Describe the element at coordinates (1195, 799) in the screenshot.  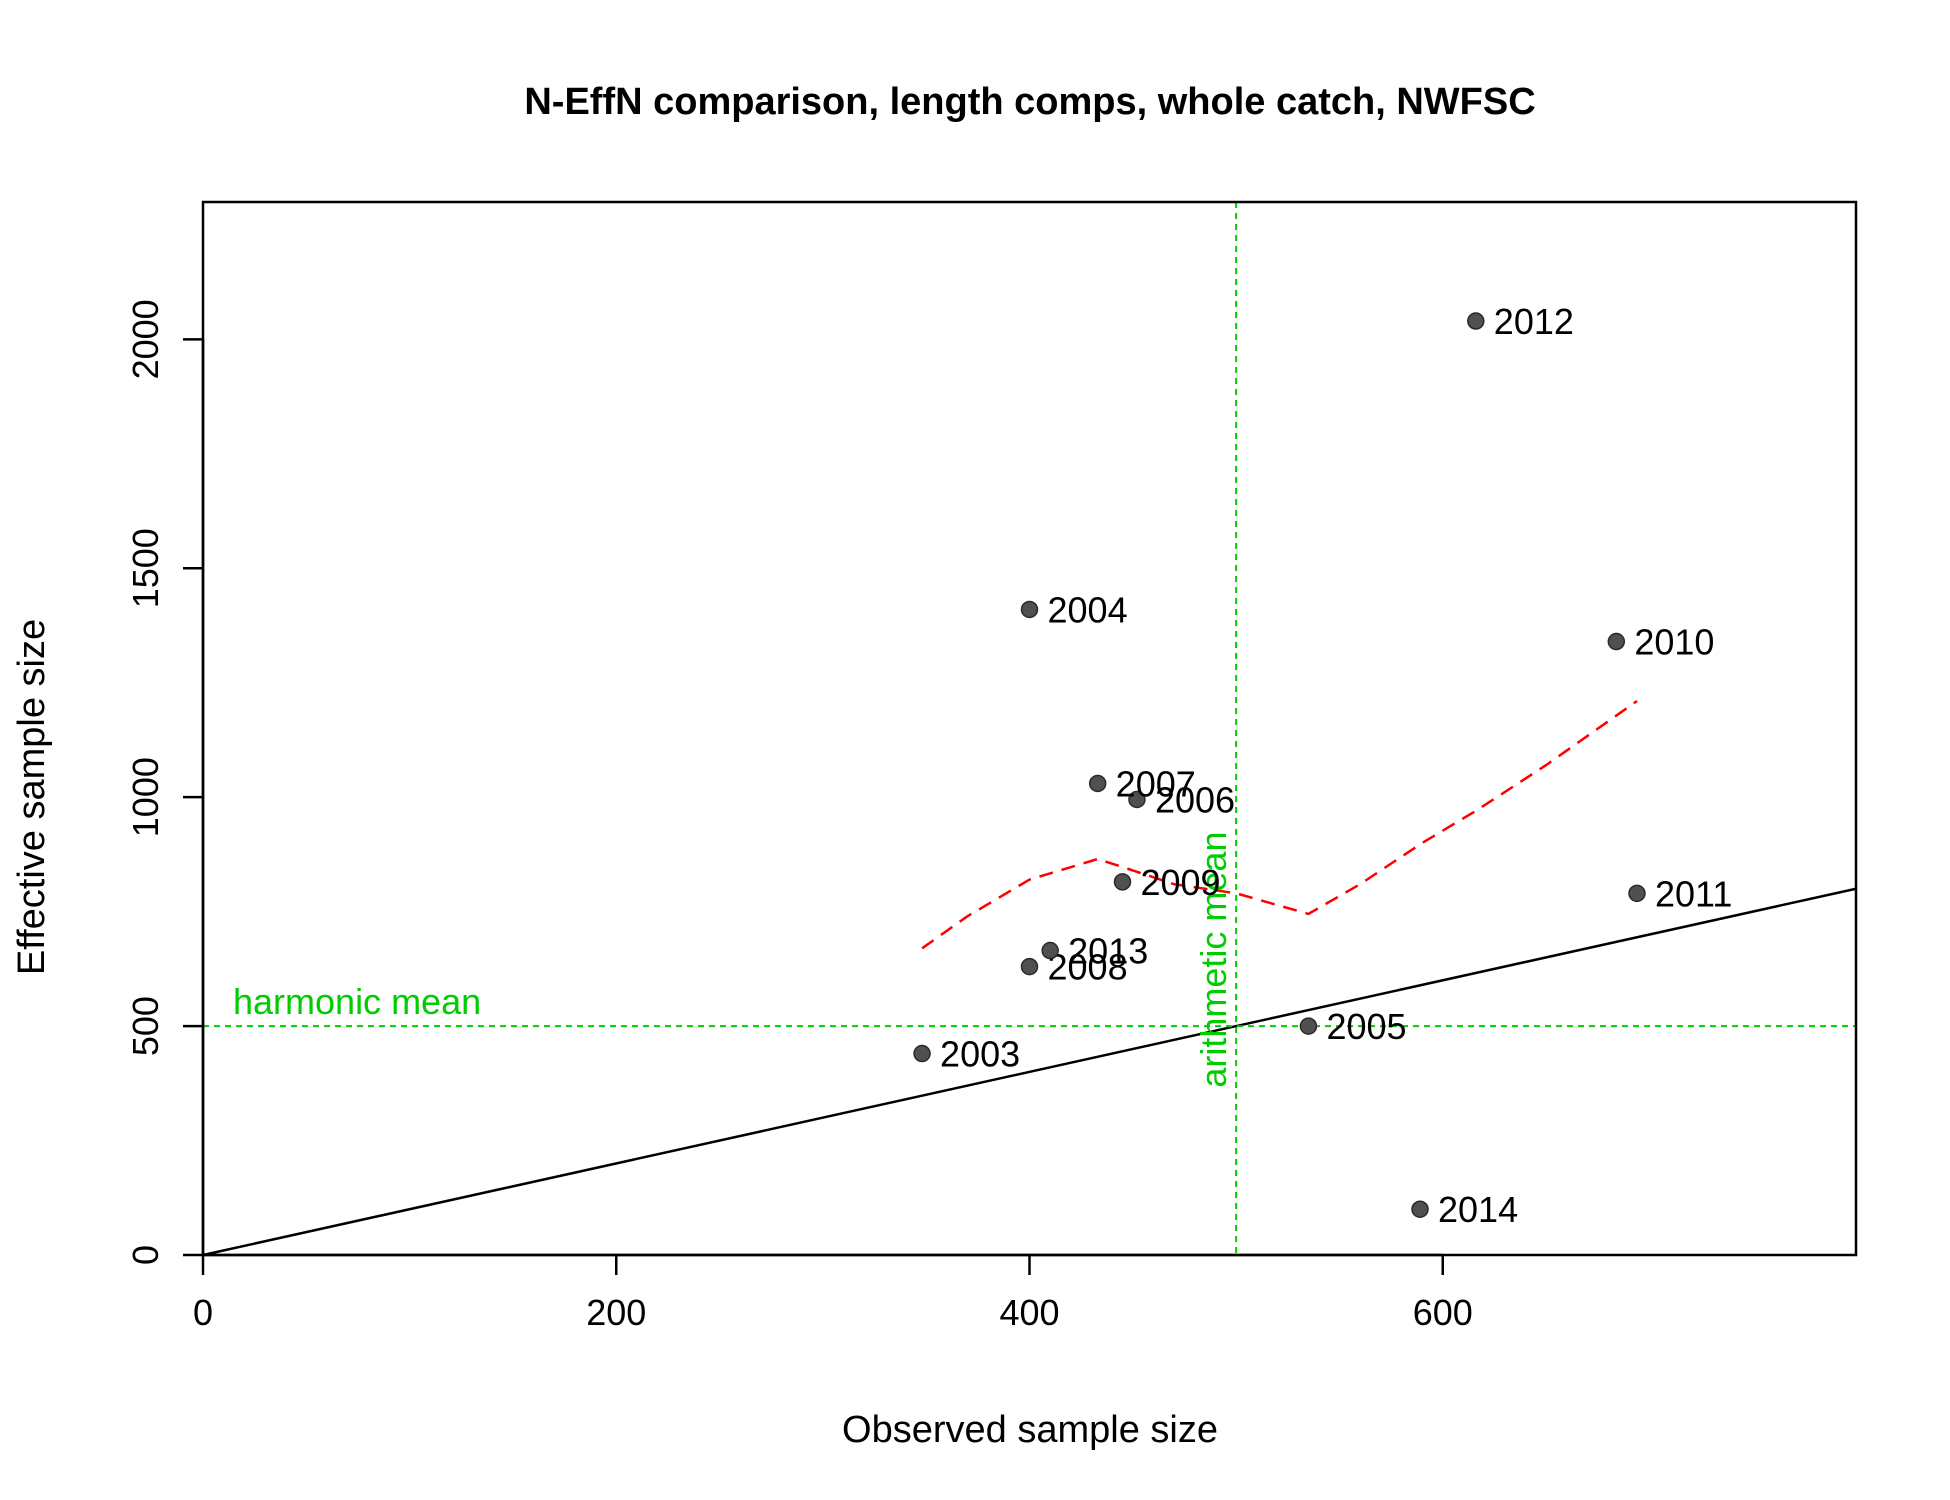
I see `point-label: 2006` at that location.